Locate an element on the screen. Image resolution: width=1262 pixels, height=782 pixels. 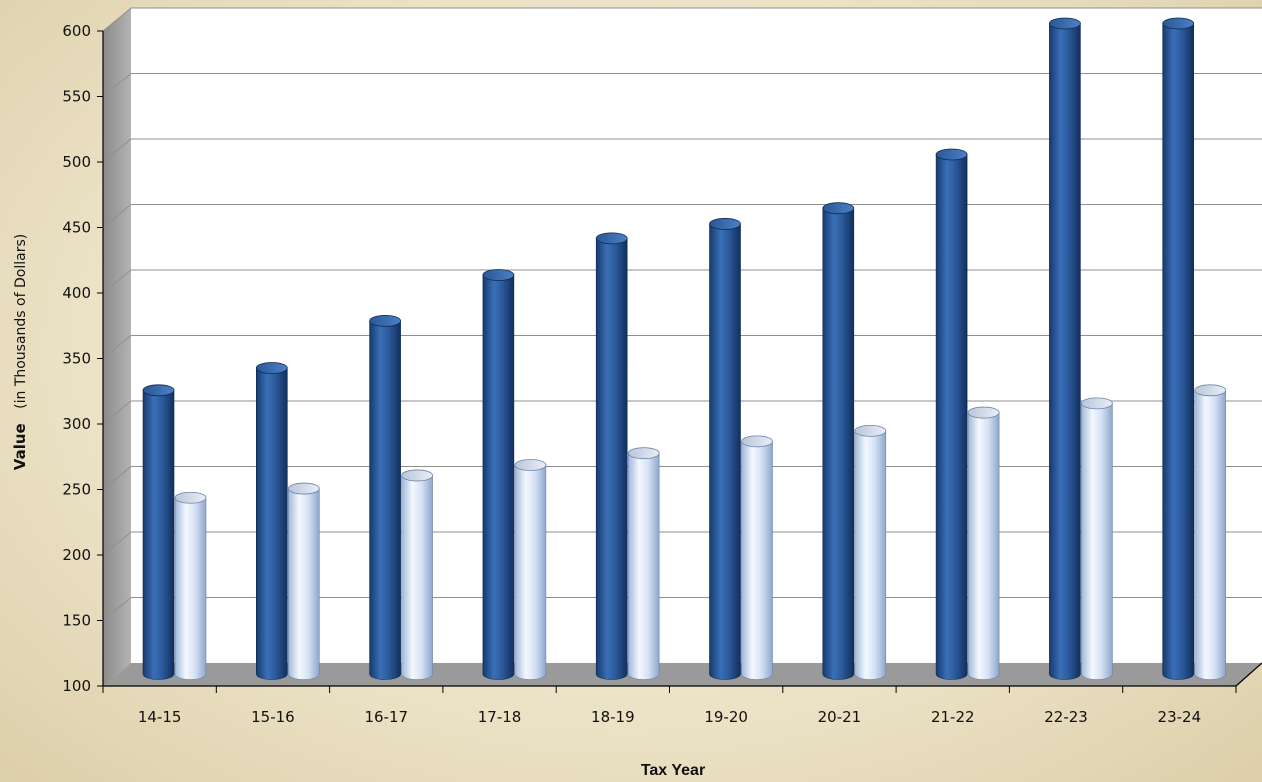
x-axis-end is located at coordinates (1248, 674).